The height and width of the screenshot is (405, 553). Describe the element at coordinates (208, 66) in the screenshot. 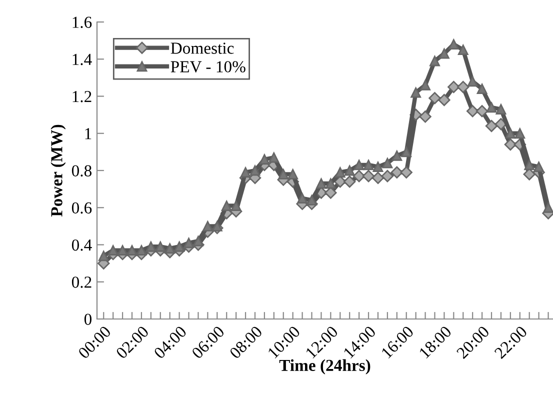

I see `legend-label: PEV - 10%` at that location.